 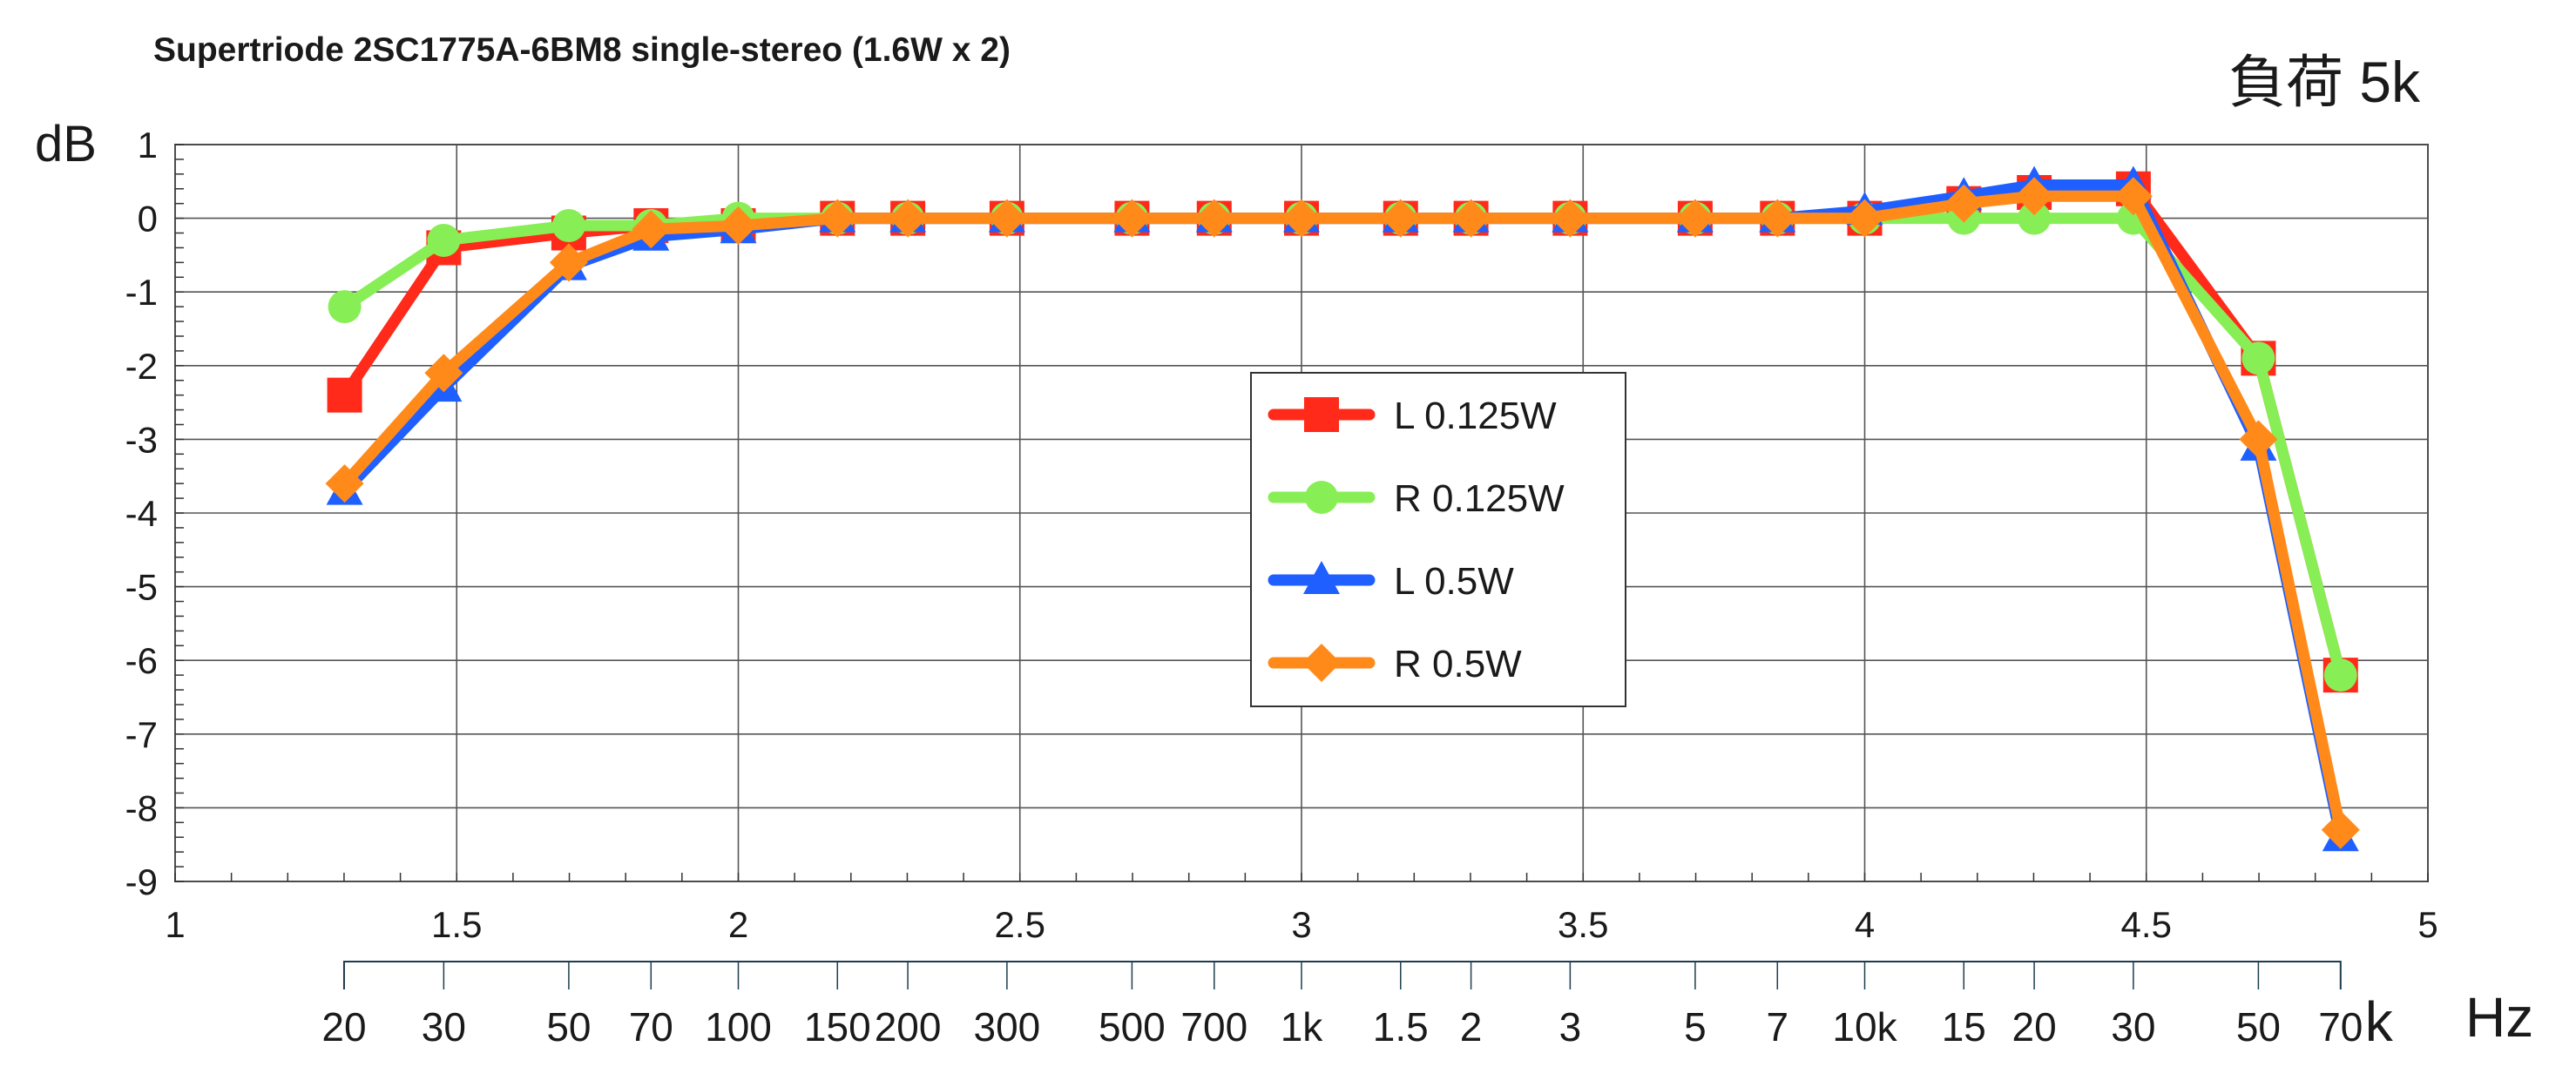 What do you see at coordinates (2379, 1021) in the screenshot?
I see `freq-k-suffix: k` at bounding box center [2379, 1021].